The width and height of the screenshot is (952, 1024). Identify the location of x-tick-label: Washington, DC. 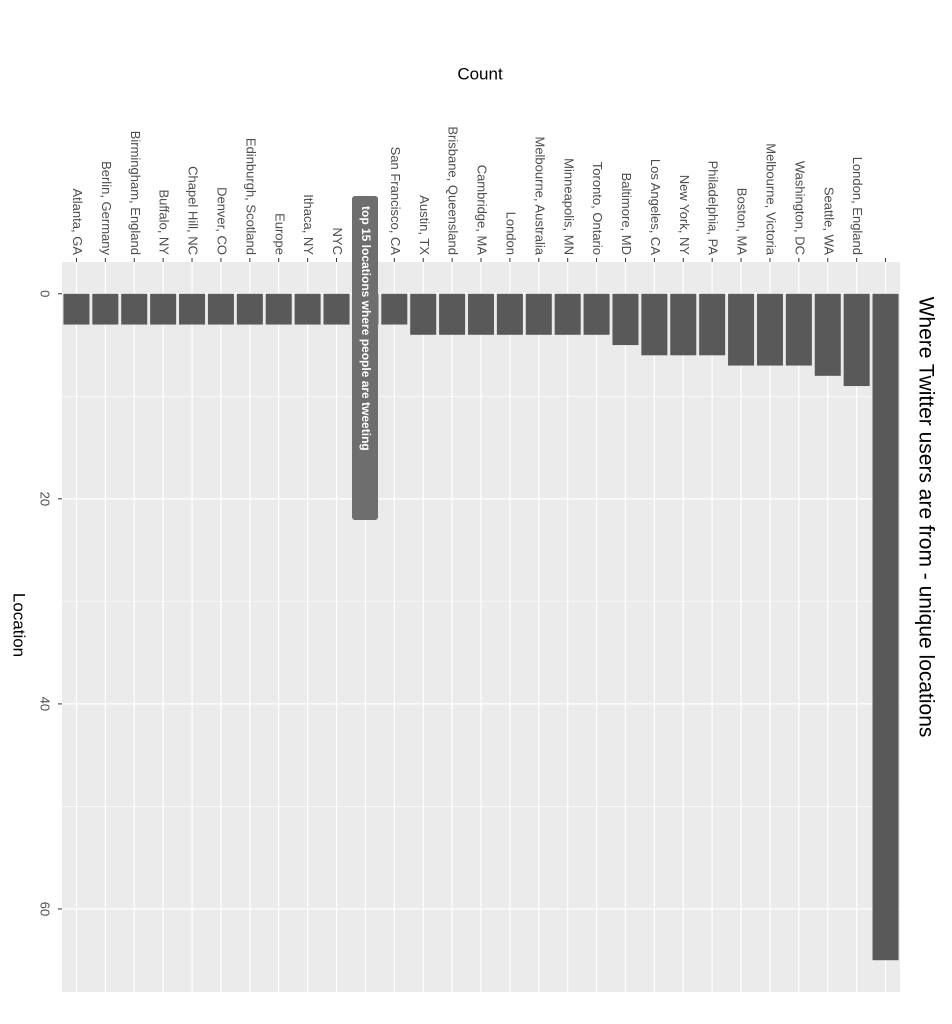
(799, 208).